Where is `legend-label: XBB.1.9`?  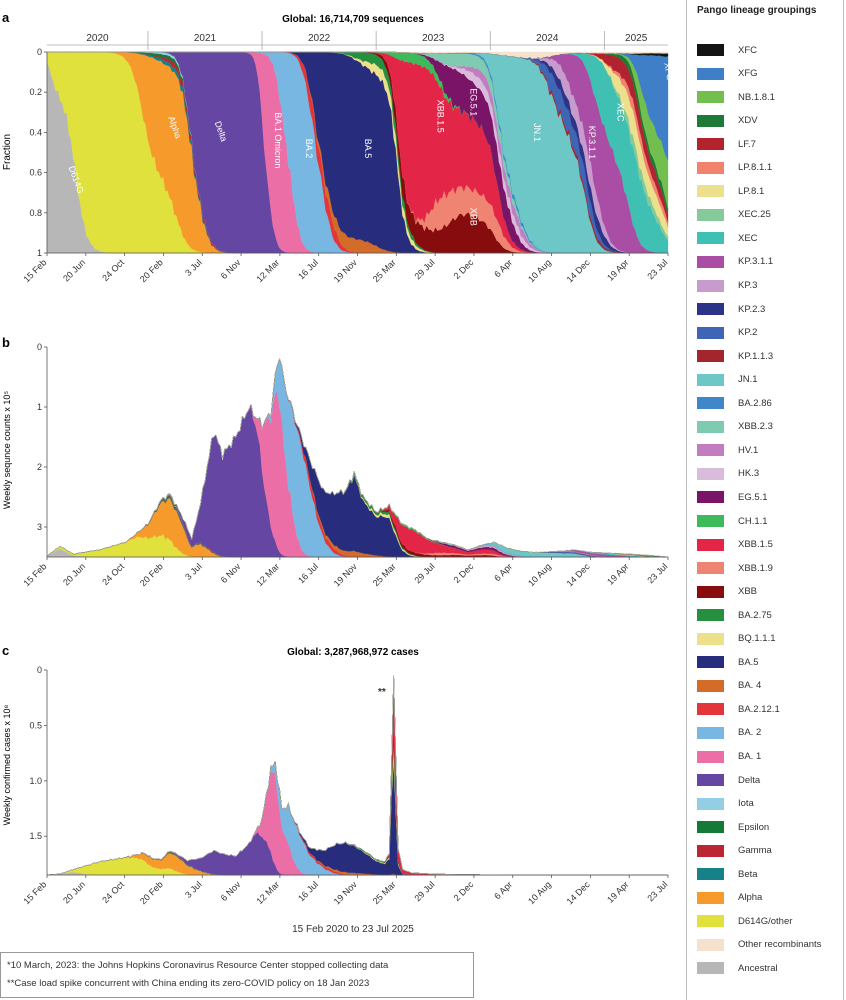 legend-label: XBB.1.9 is located at coordinates (755, 568).